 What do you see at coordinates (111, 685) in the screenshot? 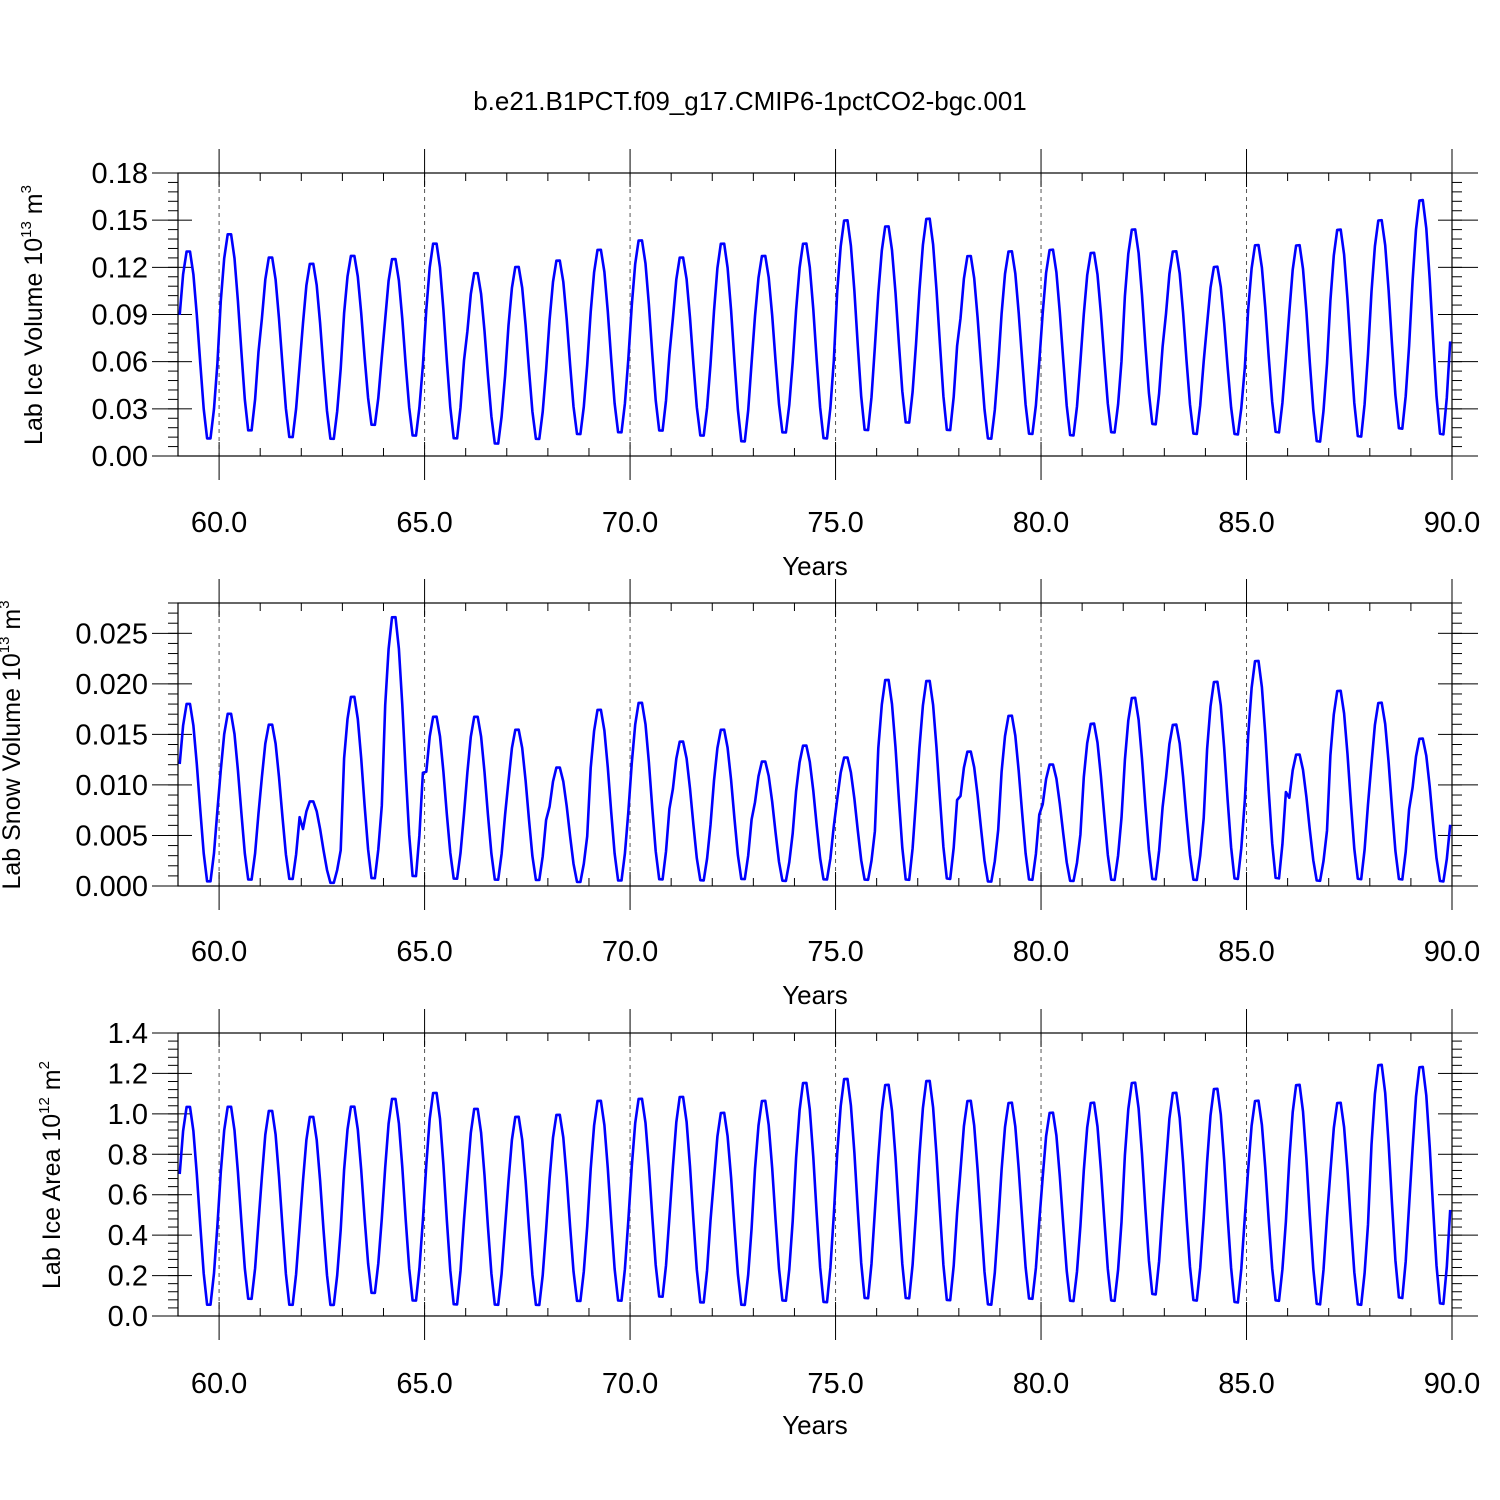
I see `y-tick-label: 0.020` at bounding box center [111, 685].